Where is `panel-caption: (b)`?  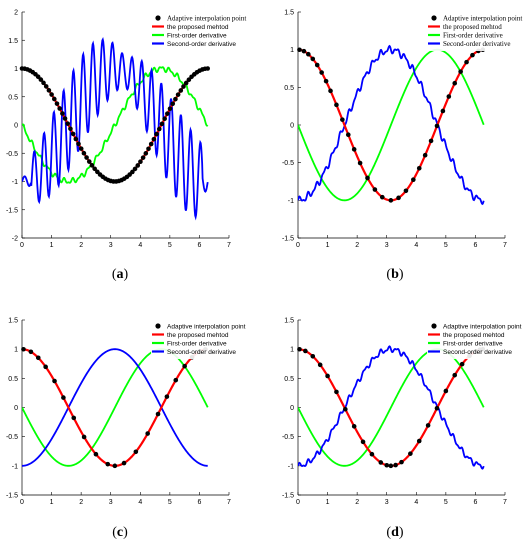 panel-caption: (b) is located at coordinates (394, 274).